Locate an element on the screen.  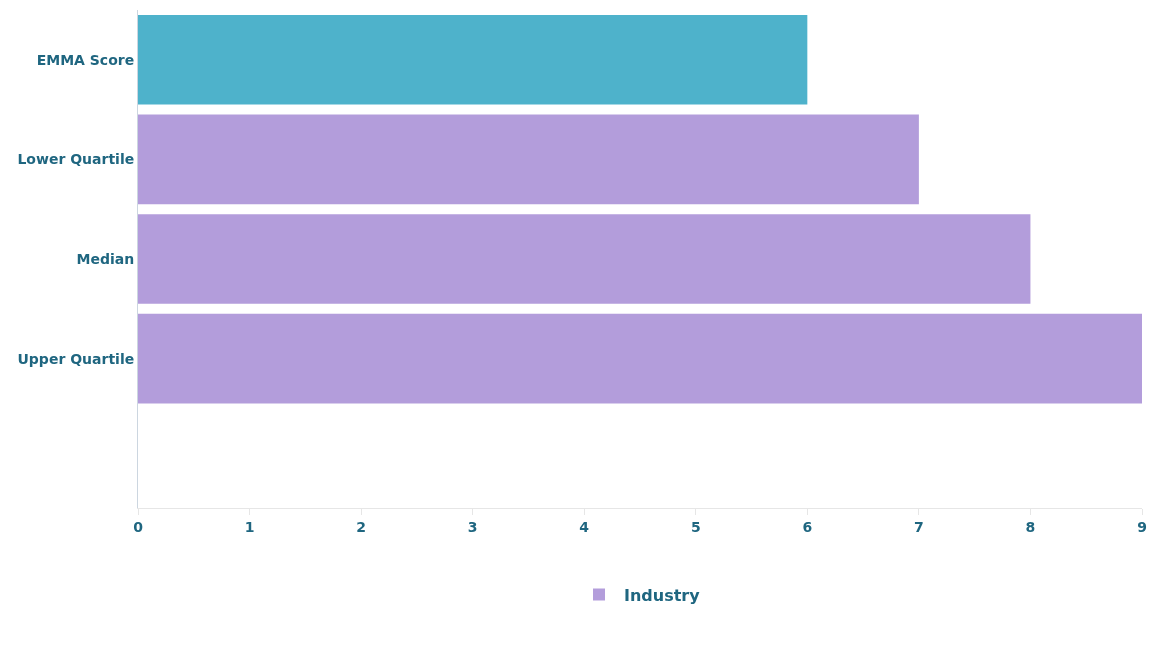
y-tick-label: EMMA Score is located at coordinates (85, 59).